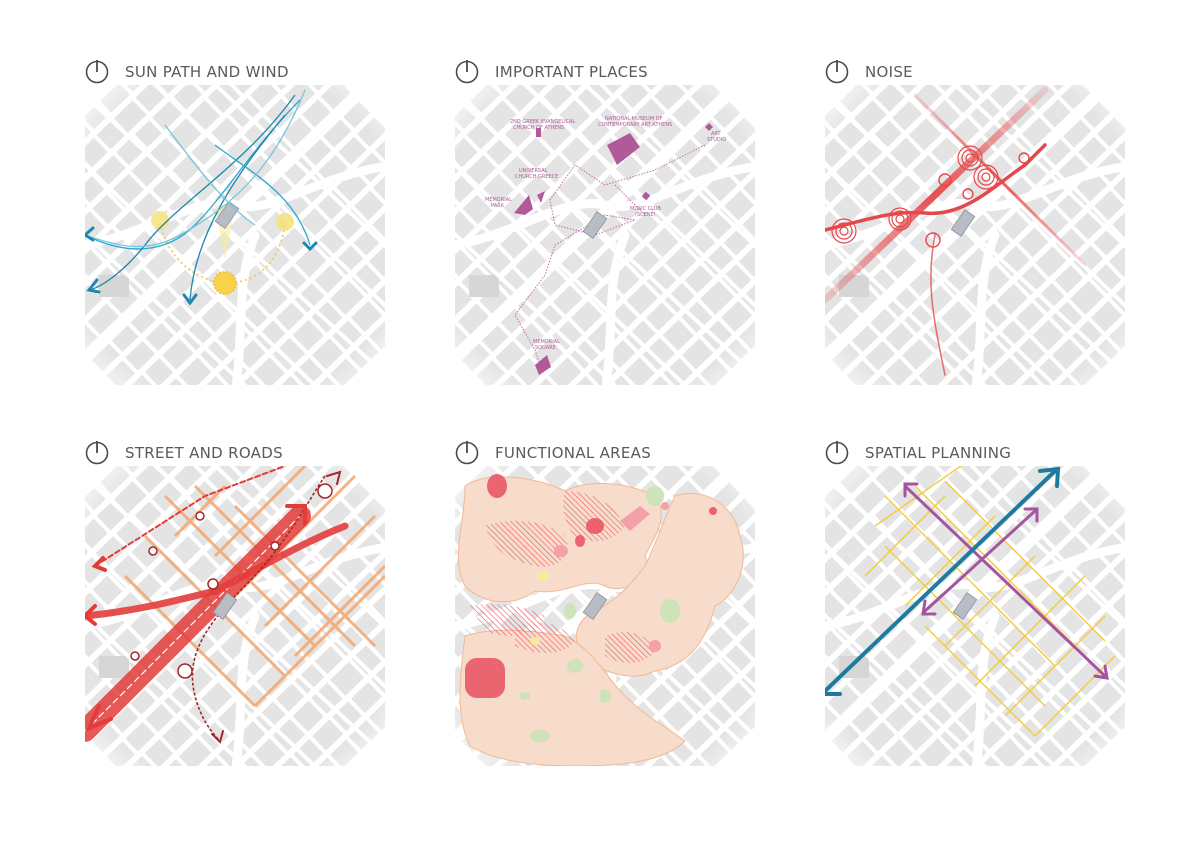 This screenshot has width=1199, height=848. I want to click on planning-axis-blue, so click(943, 581).